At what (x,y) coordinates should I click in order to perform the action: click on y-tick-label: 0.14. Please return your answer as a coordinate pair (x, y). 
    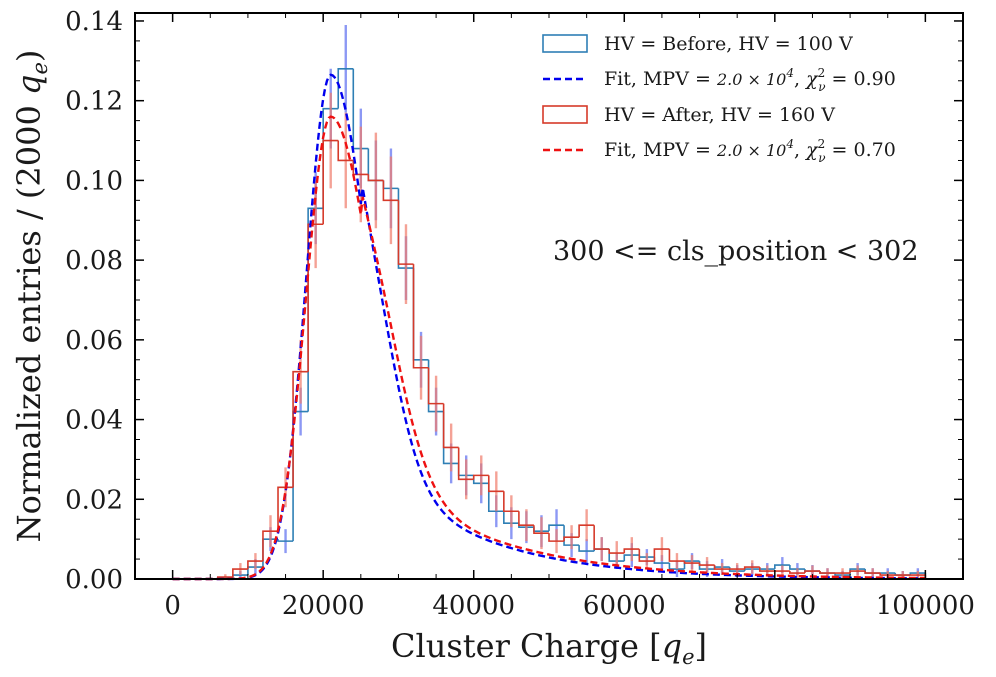
    Looking at the image, I should click on (94, 22).